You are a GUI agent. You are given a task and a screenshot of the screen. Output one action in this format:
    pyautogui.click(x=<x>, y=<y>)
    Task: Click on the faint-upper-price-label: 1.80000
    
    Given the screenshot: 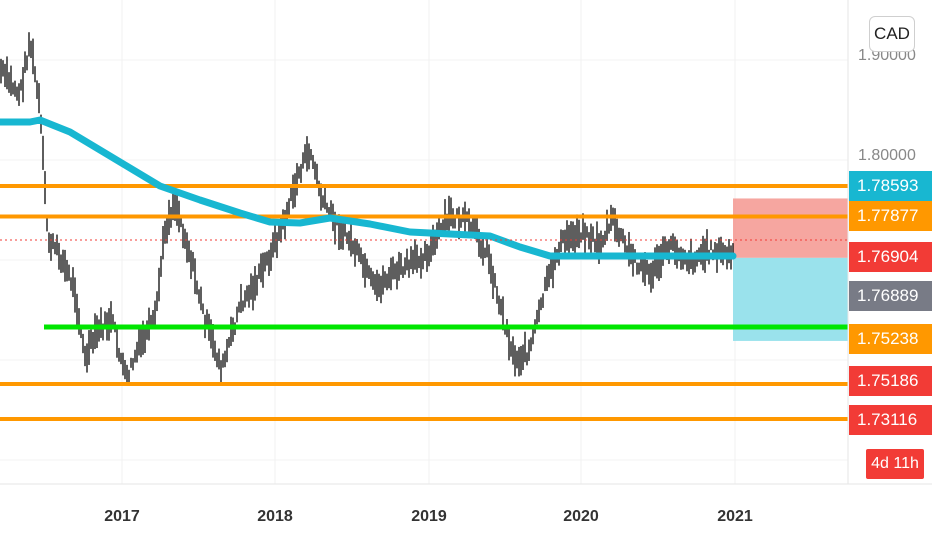 What is the action you would take?
    pyautogui.click(x=887, y=155)
    